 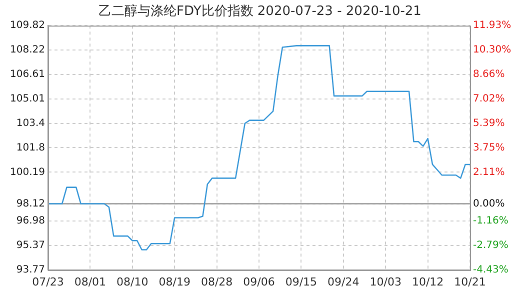 What do you see at coordinates (90, 281) in the screenshot?
I see `x-tick-label: 08/01` at bounding box center [90, 281].